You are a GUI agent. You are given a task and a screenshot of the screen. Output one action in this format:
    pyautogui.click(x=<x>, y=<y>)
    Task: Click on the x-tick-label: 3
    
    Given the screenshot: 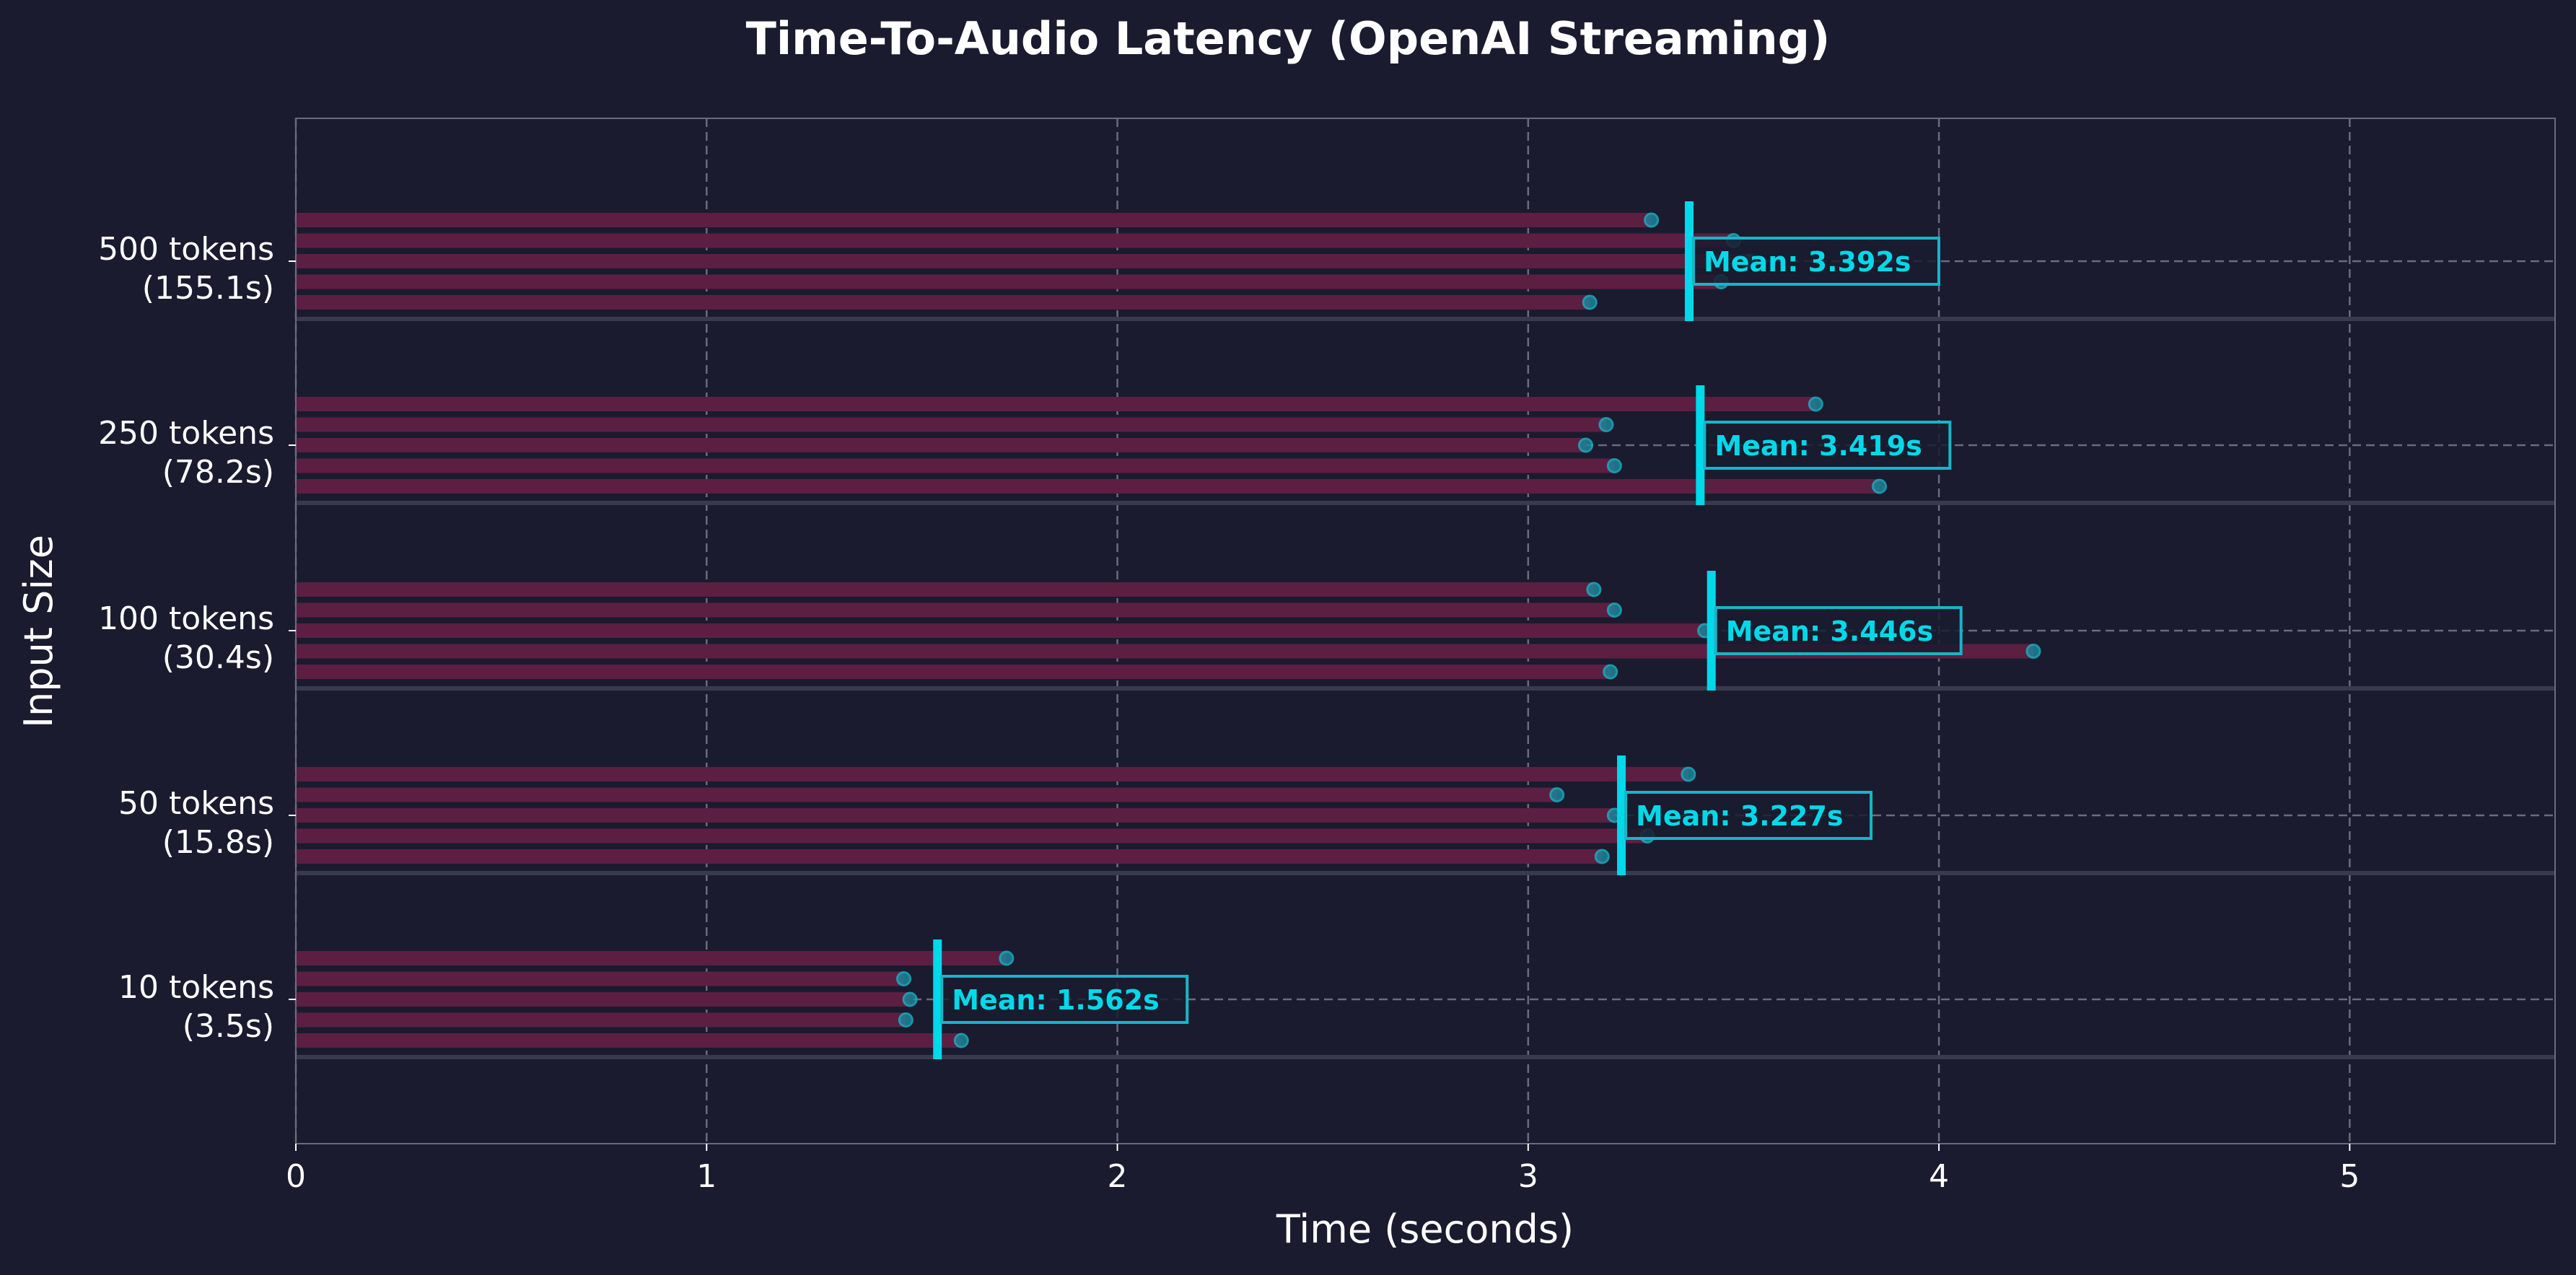 What is the action you would take?
    pyautogui.click(x=1528, y=1176)
    